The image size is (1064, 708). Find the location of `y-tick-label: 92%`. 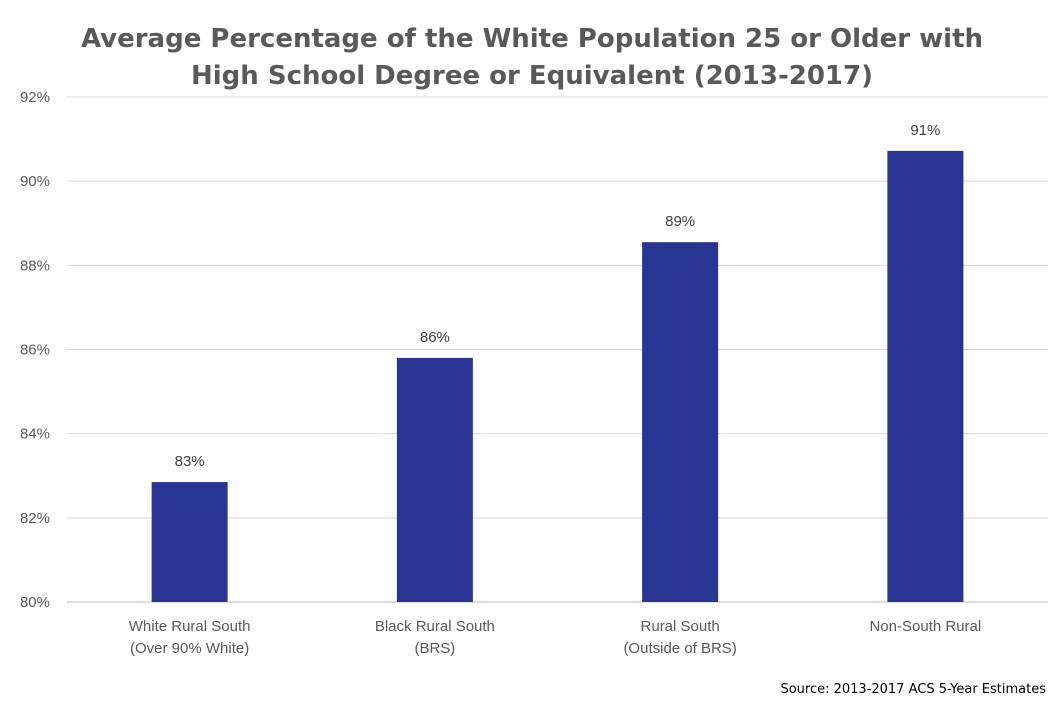

y-tick-label: 92% is located at coordinates (35, 97).